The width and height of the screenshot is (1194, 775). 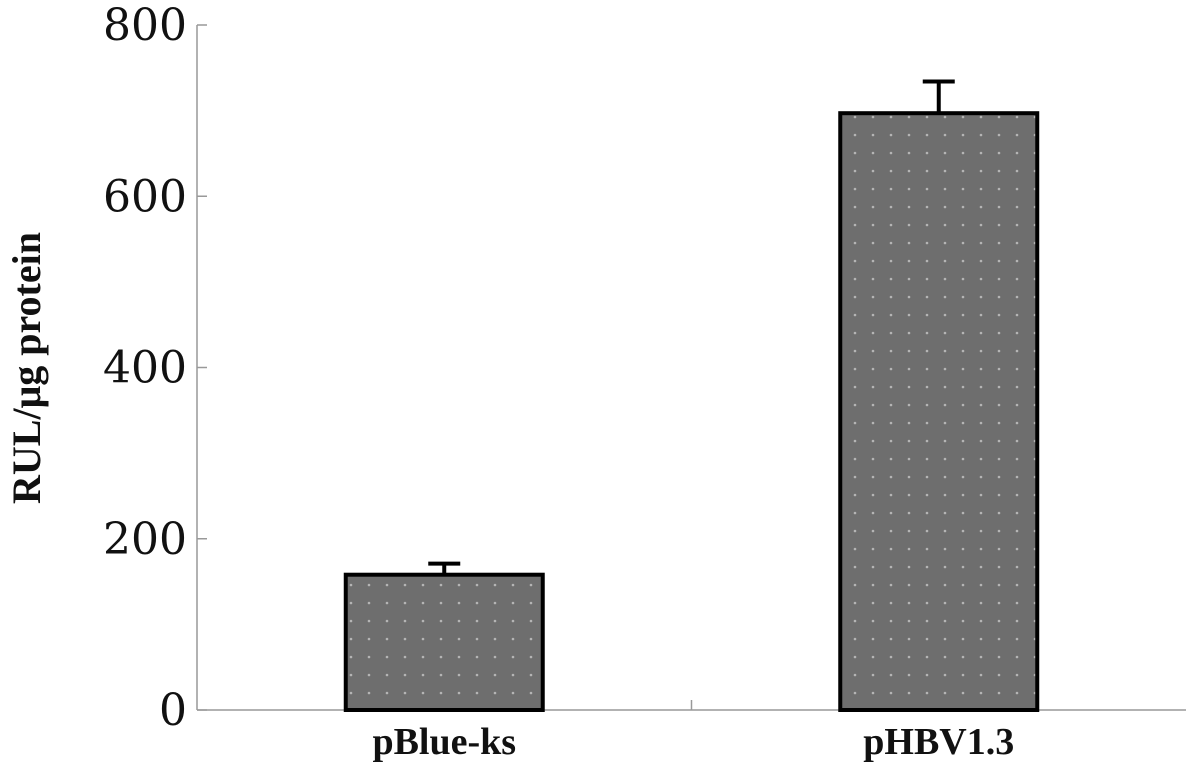 I want to click on y-tick-label: 200, so click(x=145, y=539).